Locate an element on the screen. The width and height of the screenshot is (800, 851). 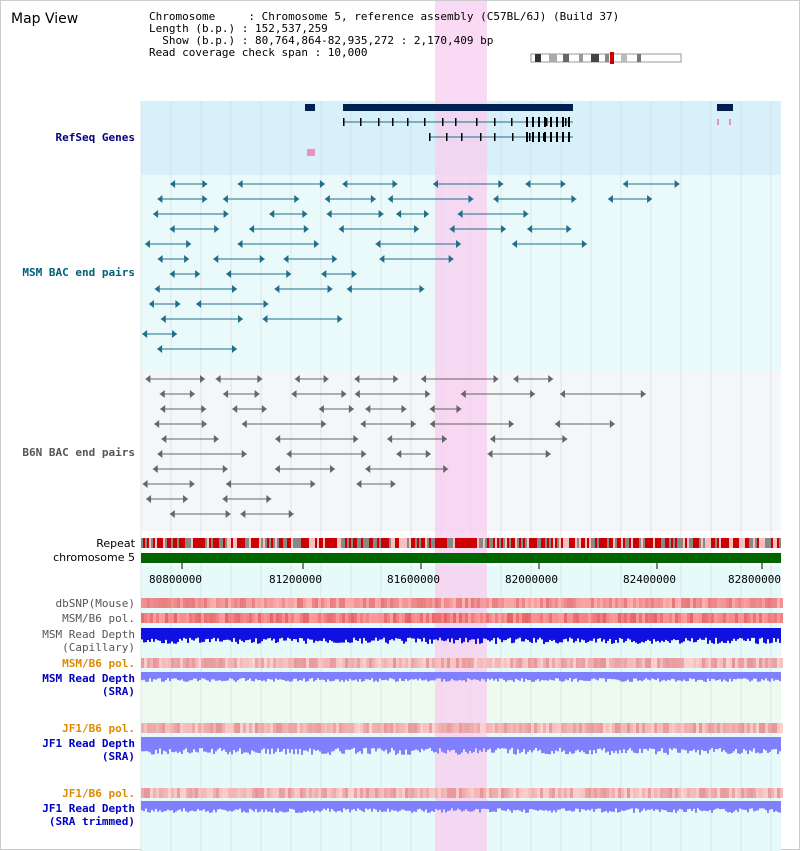
axis-tick-label: 80800000 is located at coordinates (175, 579).